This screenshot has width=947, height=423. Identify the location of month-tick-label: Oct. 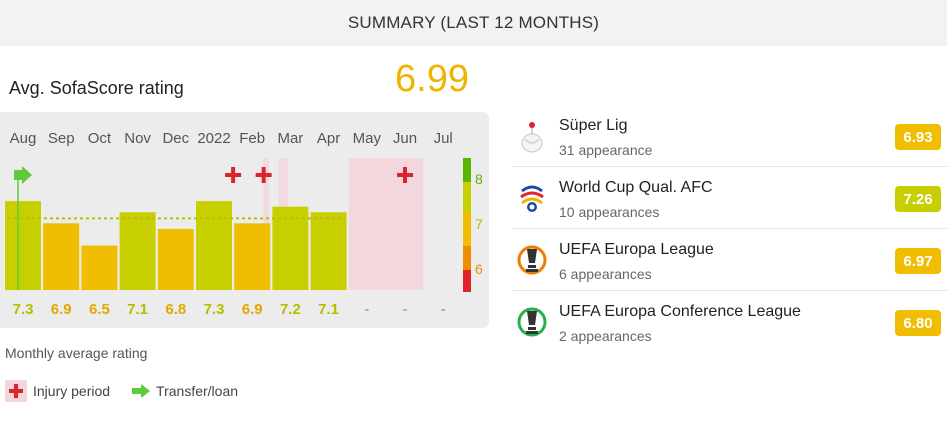
(100, 138).